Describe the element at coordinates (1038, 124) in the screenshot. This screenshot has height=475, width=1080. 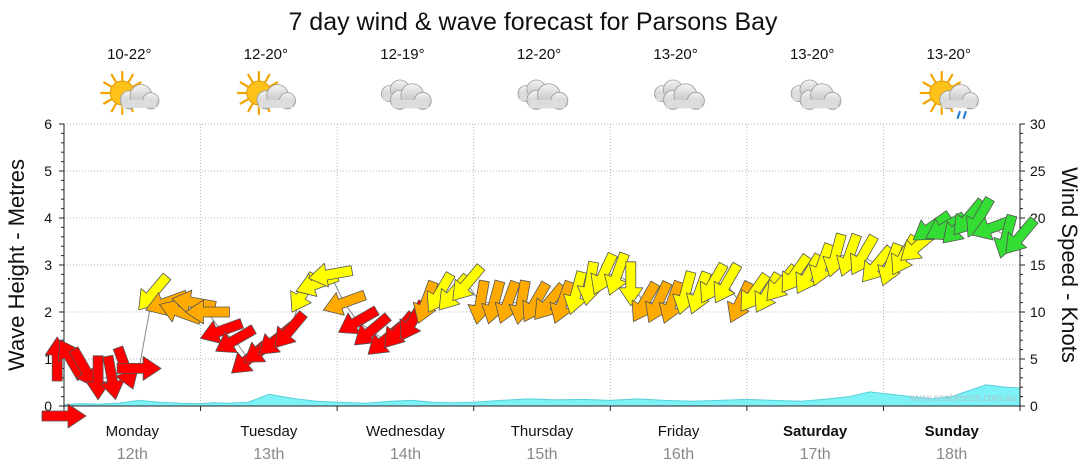
I see `y-right-tick-label: 30` at that location.